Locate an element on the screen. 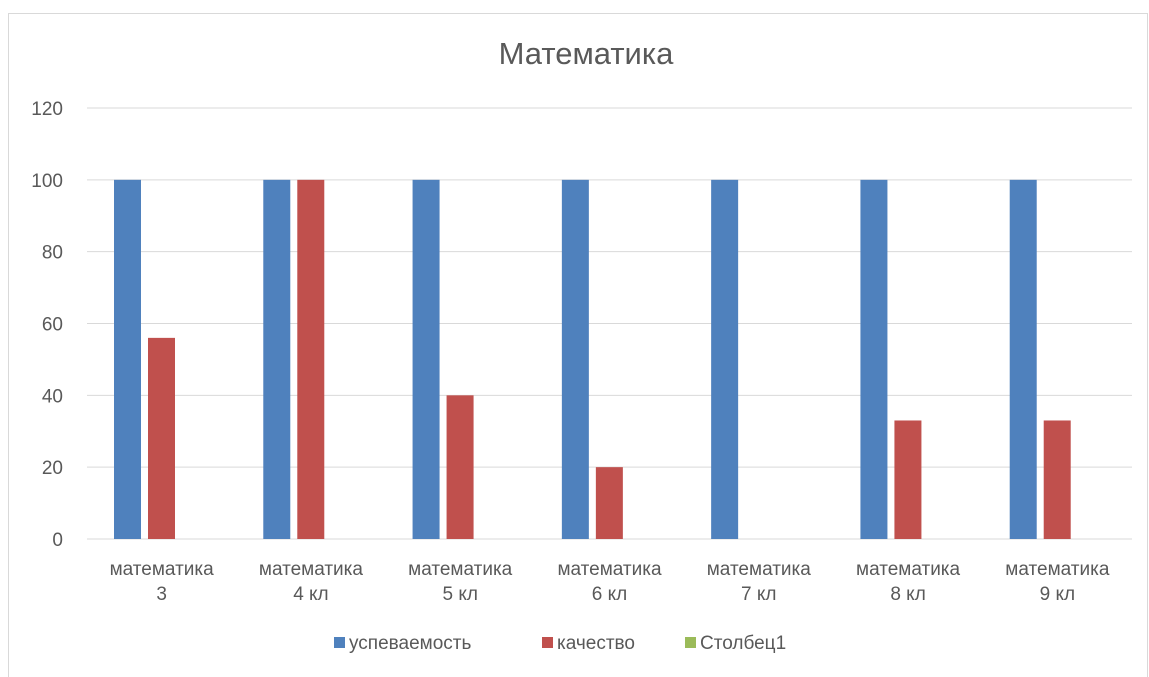 The image size is (1149, 677). bar-успеваемость-5 is located at coordinates (725, 359).